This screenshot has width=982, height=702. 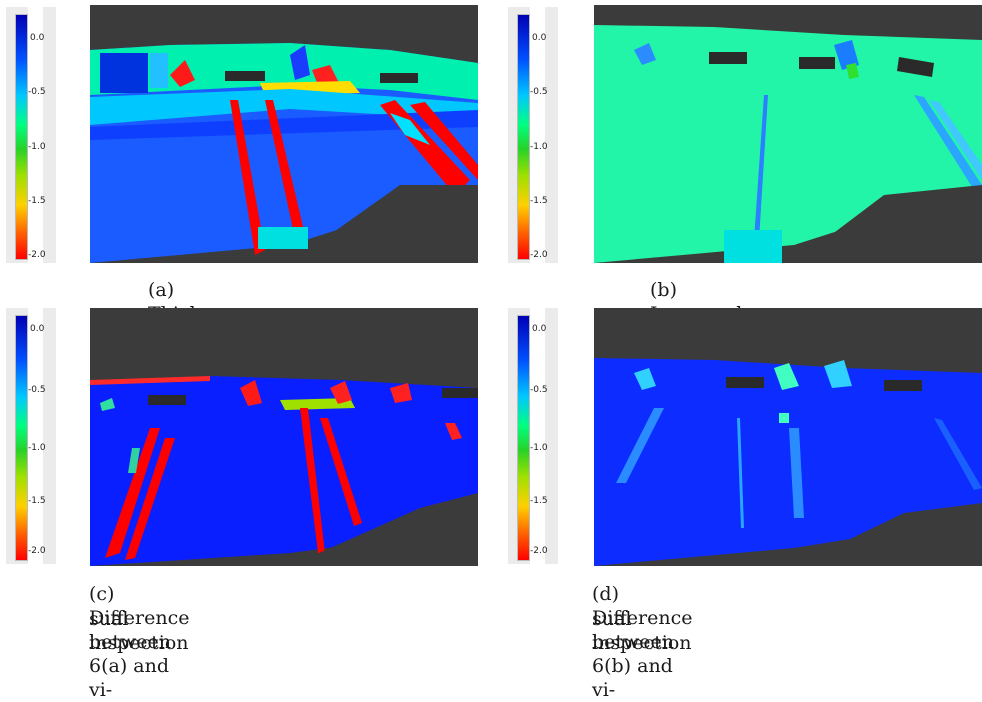 I want to click on caption-d-line2: sual inspection, so click(x=642, y=631).